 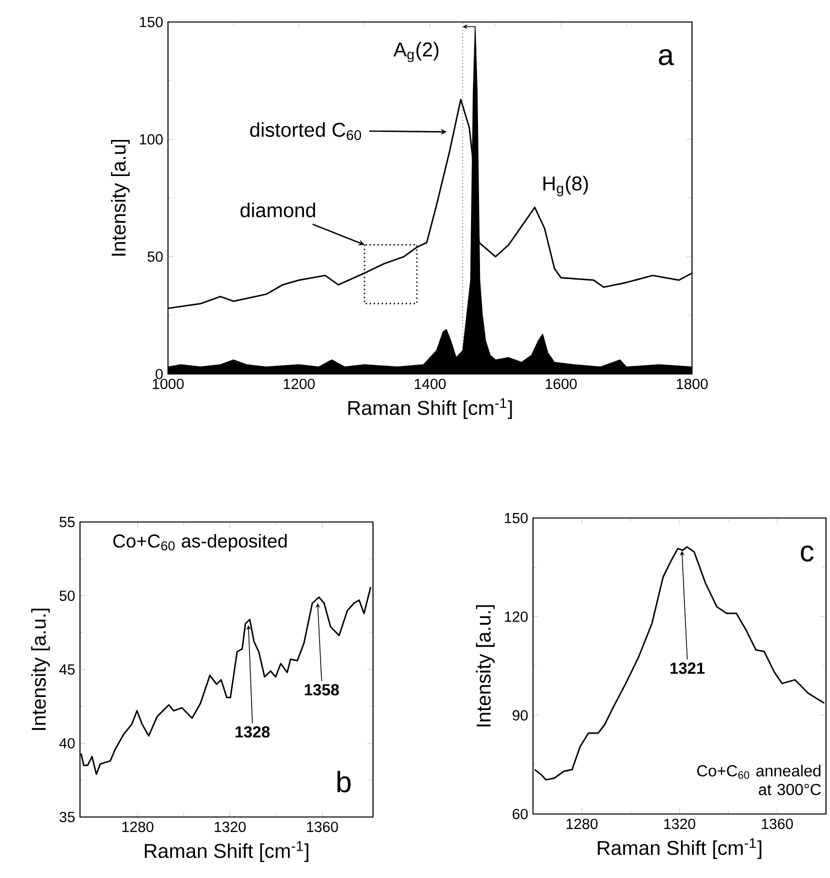 What do you see at coordinates (67, 522) in the screenshot?
I see `y-tick-label: 55` at bounding box center [67, 522].